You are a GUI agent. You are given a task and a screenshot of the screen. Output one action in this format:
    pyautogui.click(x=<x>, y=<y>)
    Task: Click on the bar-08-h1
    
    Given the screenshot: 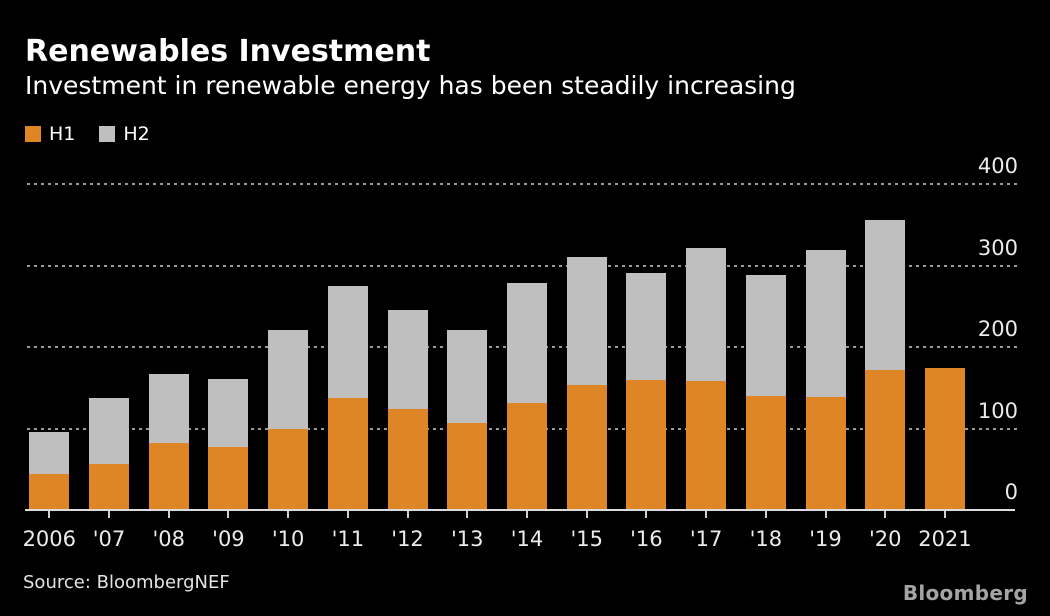 What is the action you would take?
    pyautogui.click(x=168, y=476)
    